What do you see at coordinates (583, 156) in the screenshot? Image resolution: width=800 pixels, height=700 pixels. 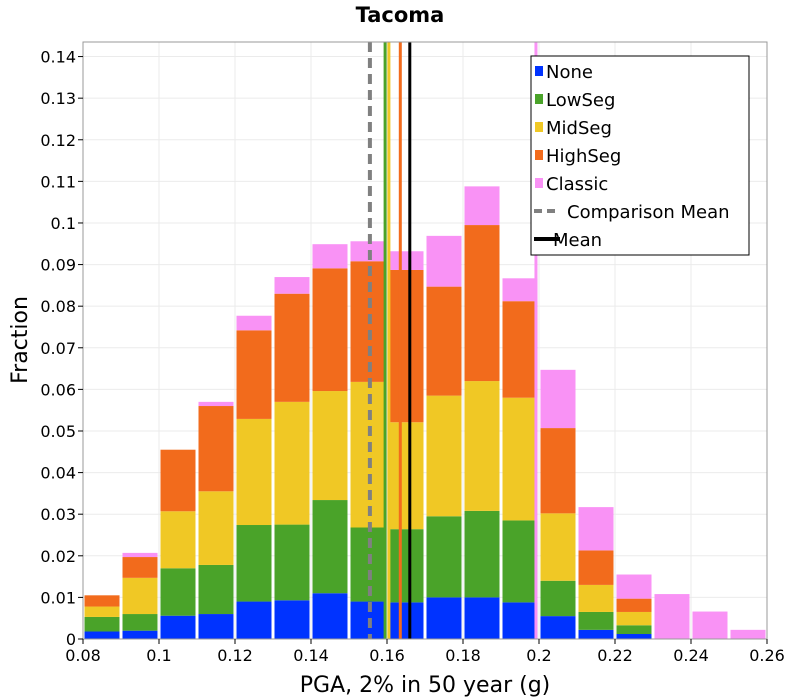 I see `legend-label-highseg: HighSeg` at bounding box center [583, 156].